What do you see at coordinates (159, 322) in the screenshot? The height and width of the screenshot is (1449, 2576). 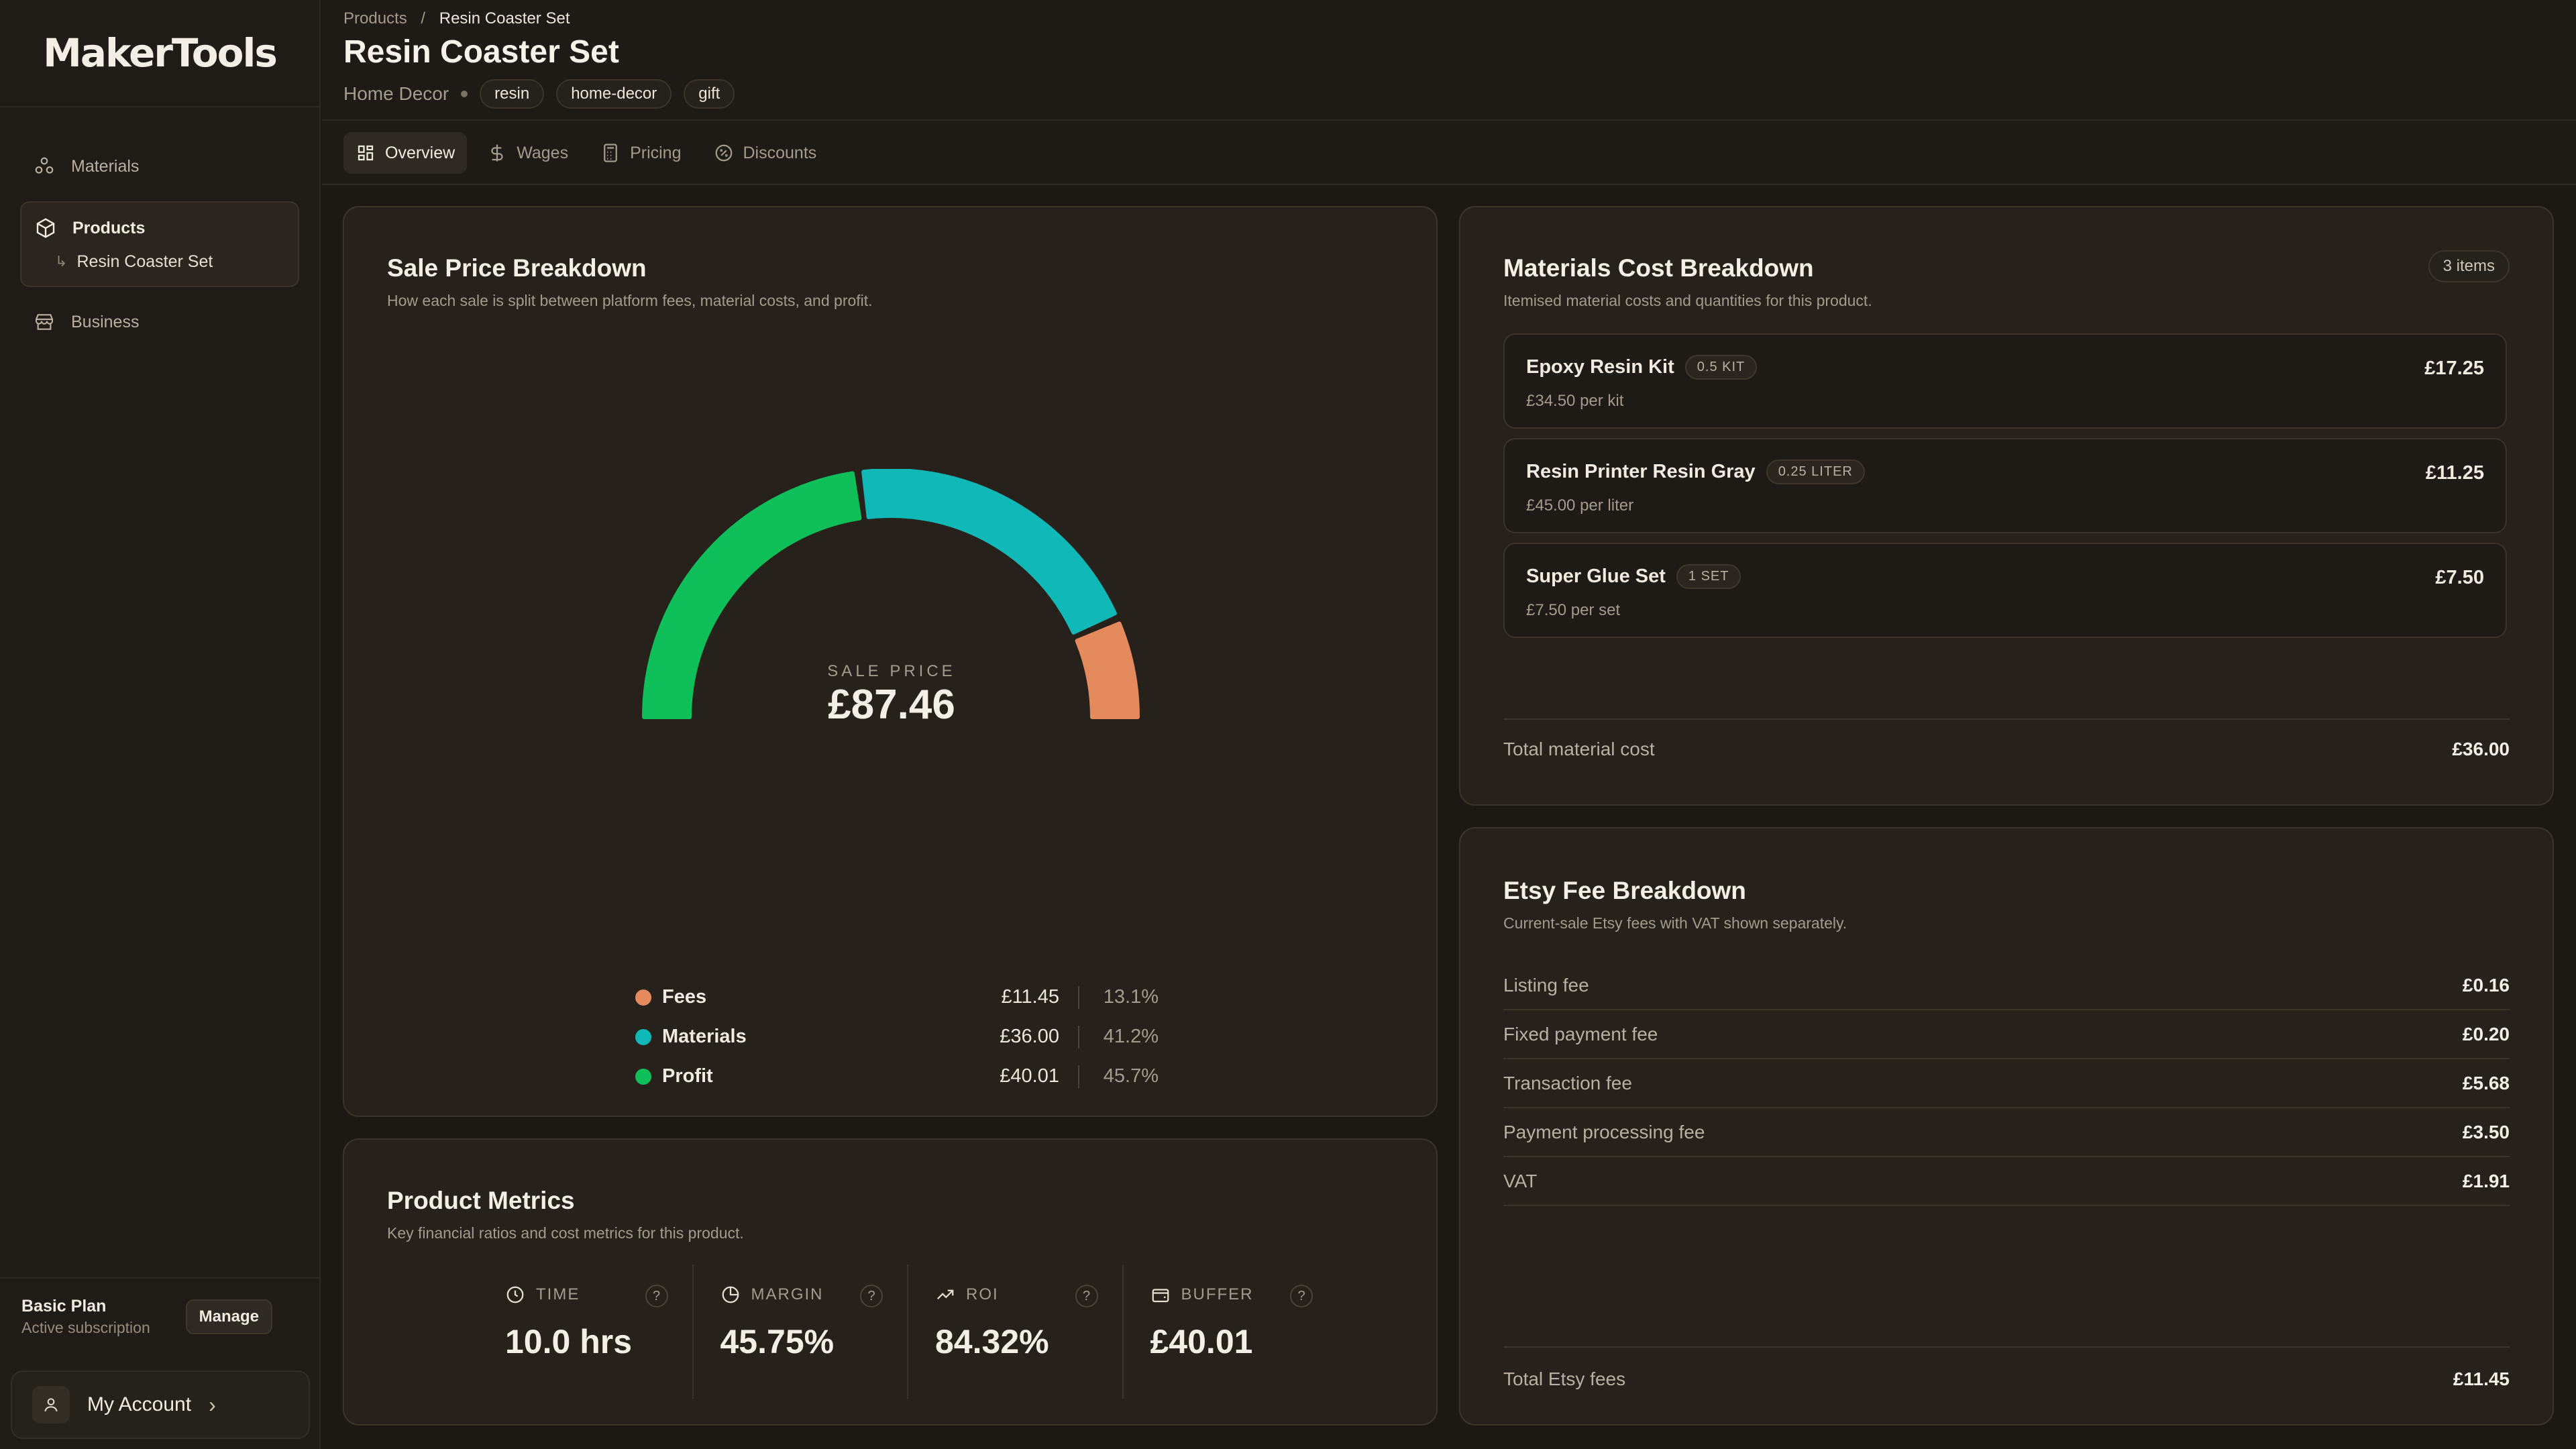 I see `sidebar-item-business: Business` at bounding box center [159, 322].